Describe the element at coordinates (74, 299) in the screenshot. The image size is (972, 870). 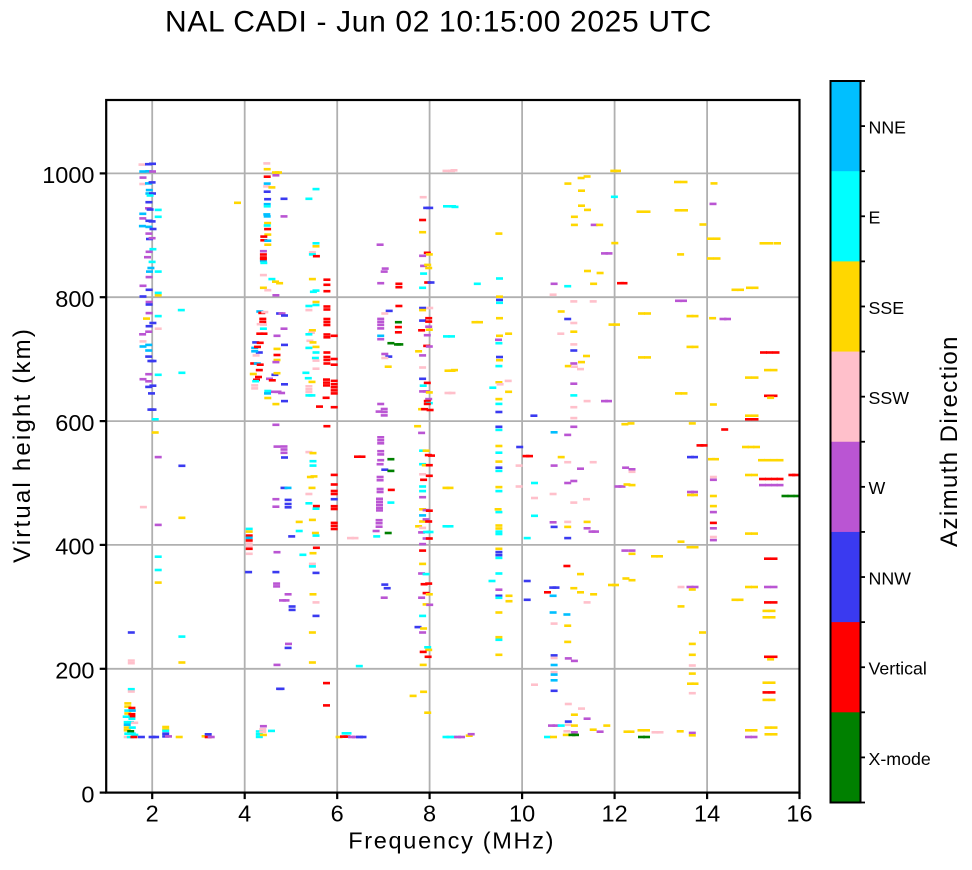
I see `svg-text: 800` at that location.